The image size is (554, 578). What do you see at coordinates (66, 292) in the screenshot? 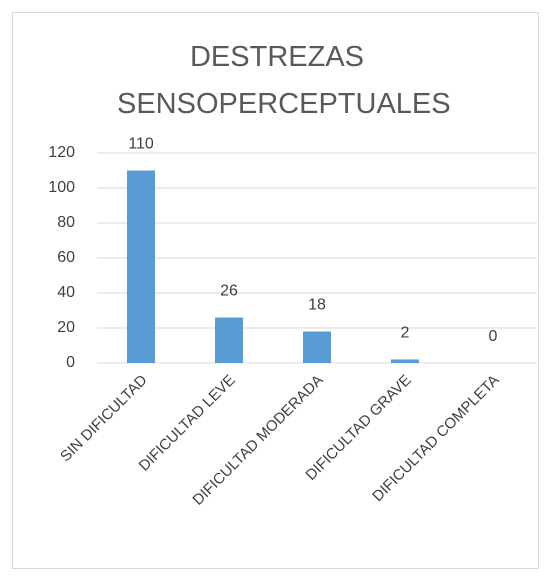
I see `y-tick-label: 40` at bounding box center [66, 292].